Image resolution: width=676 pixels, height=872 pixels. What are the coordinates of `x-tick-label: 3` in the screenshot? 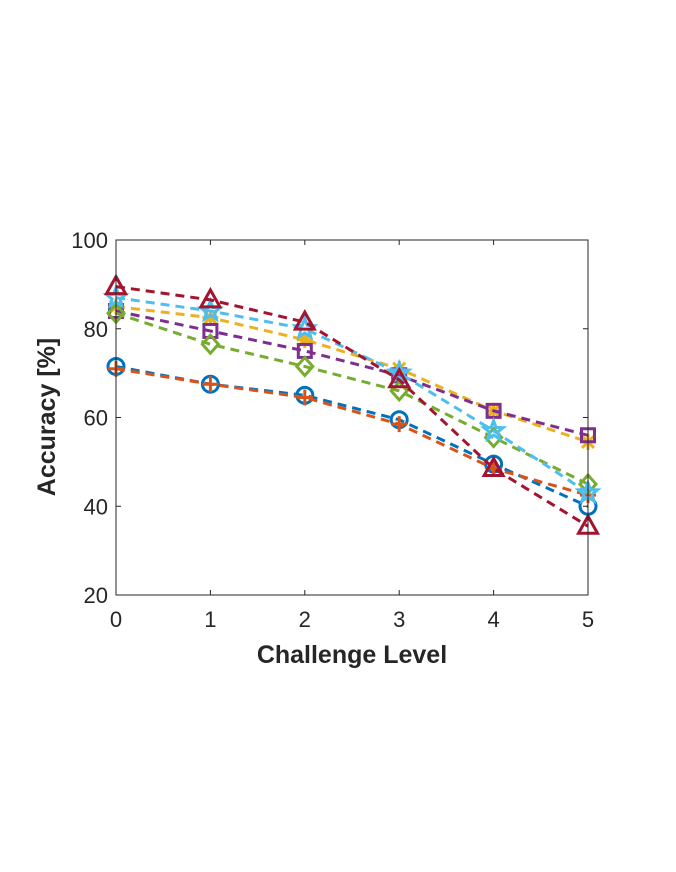 It's located at (399, 619).